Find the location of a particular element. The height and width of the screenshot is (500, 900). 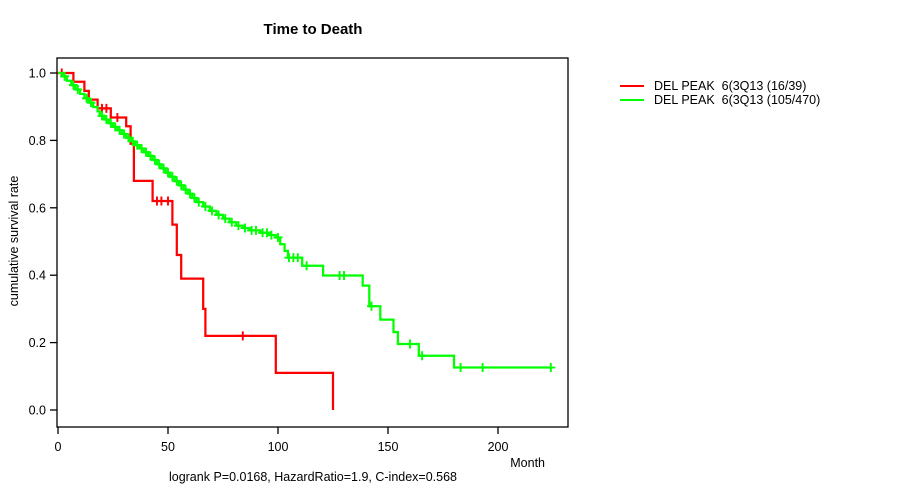

y-axis-label: cumulative survival rate is located at coordinates (14, 241).